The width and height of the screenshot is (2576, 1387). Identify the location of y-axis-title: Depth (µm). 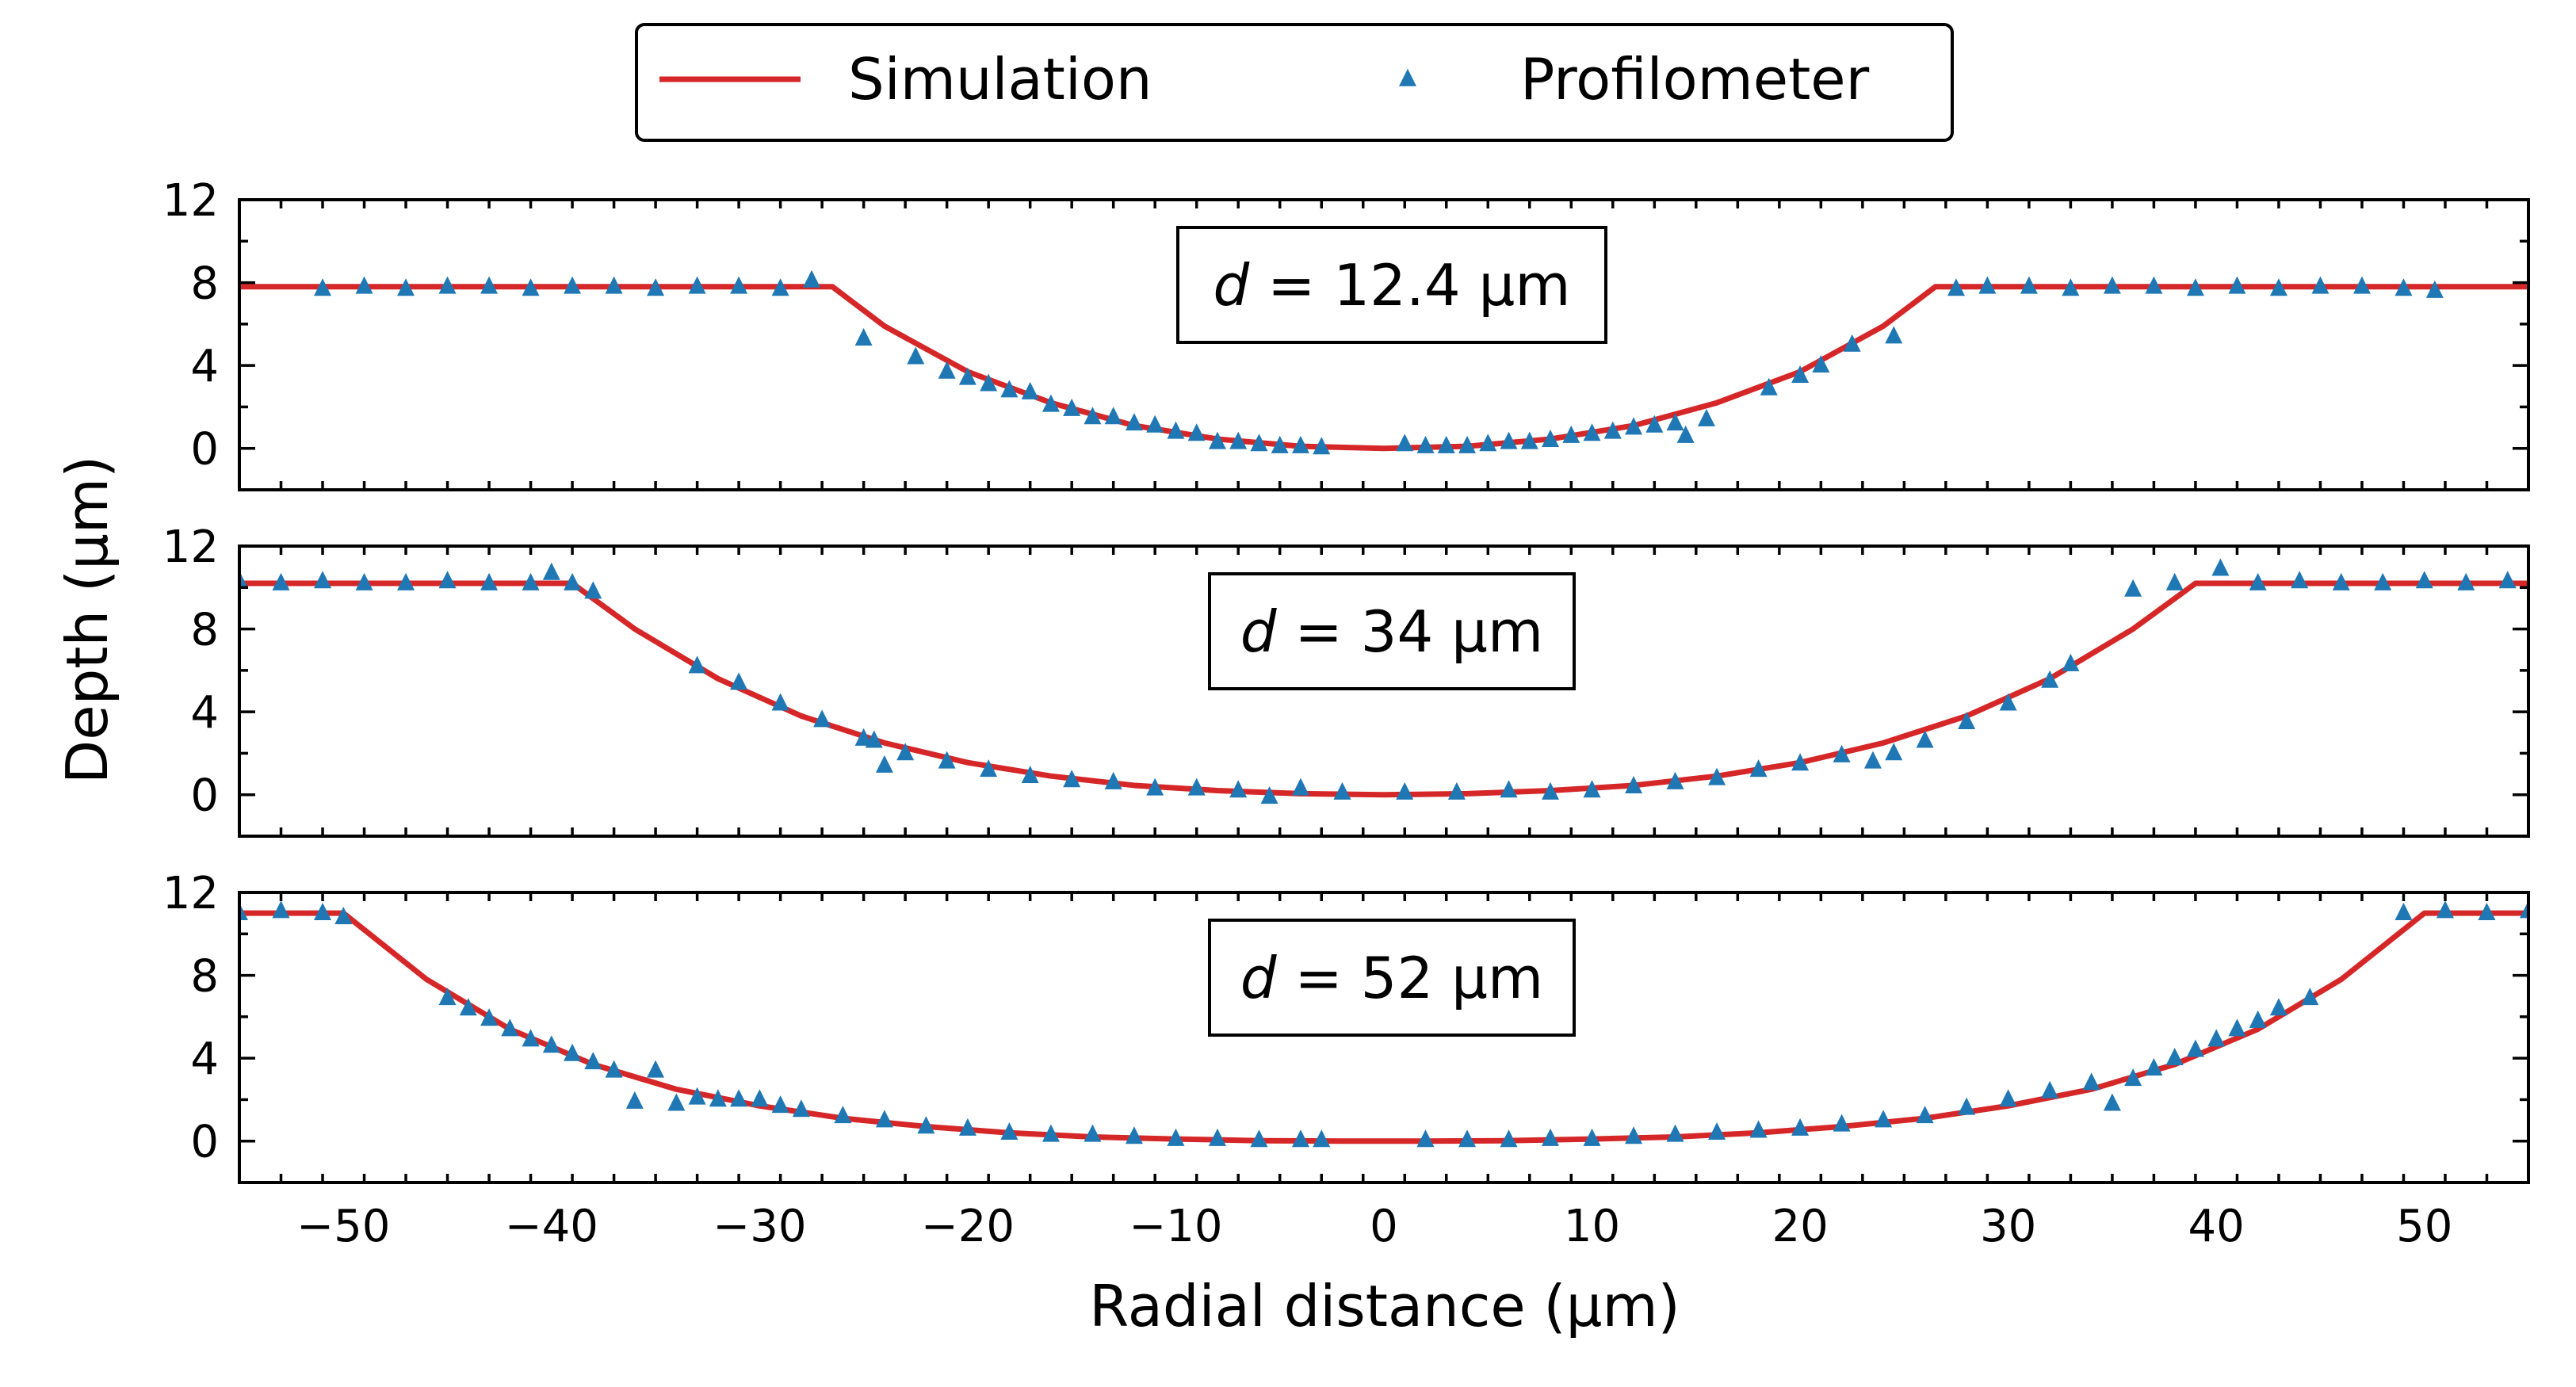
(87, 620).